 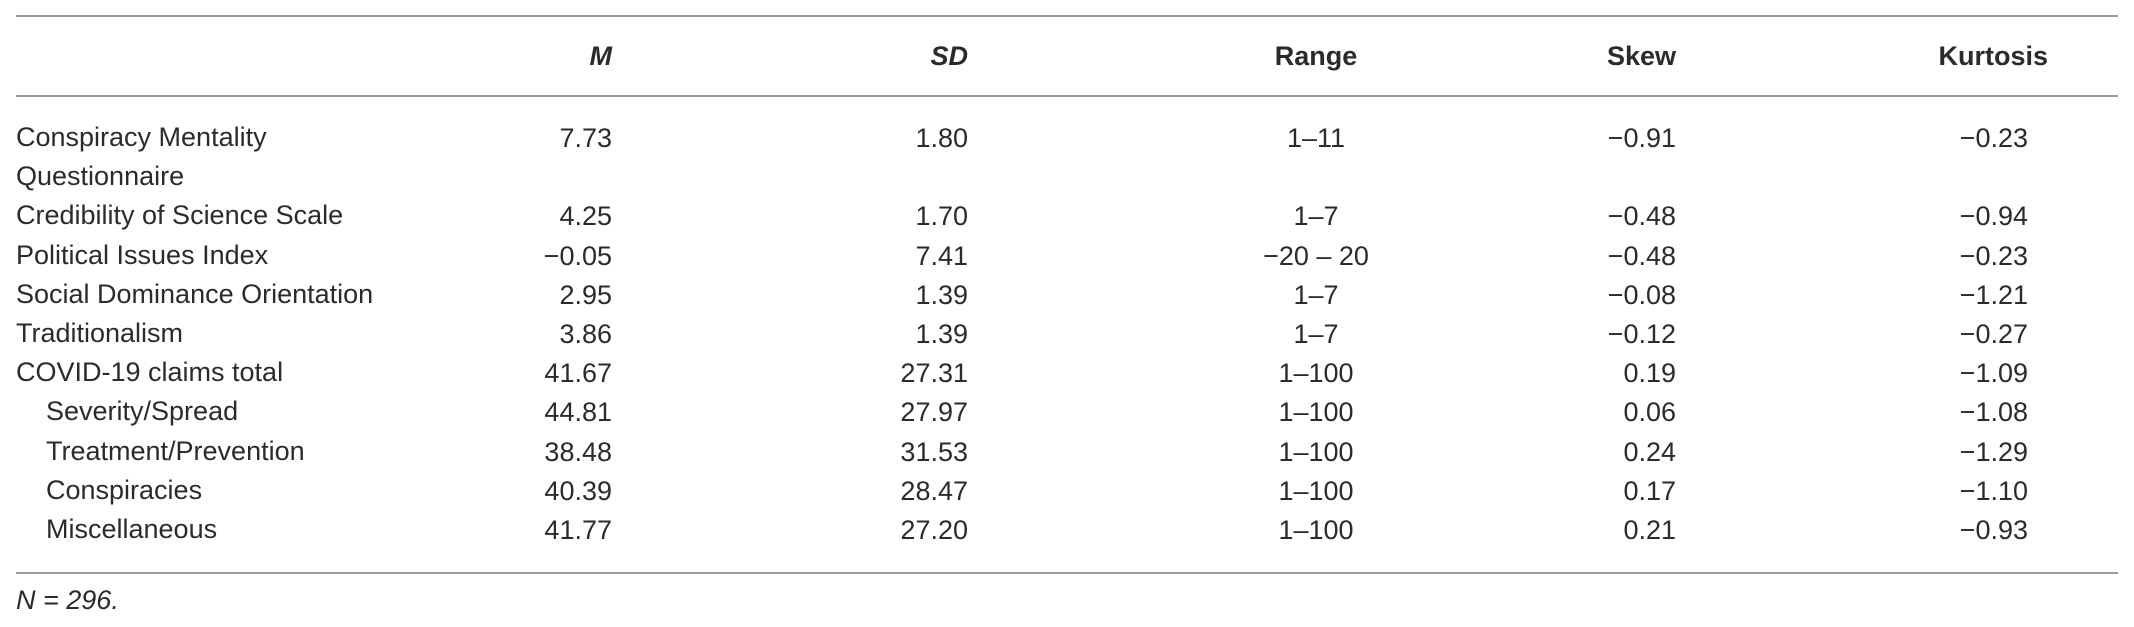 I want to click on cell-sd: 1.80, so click(x=941, y=138).